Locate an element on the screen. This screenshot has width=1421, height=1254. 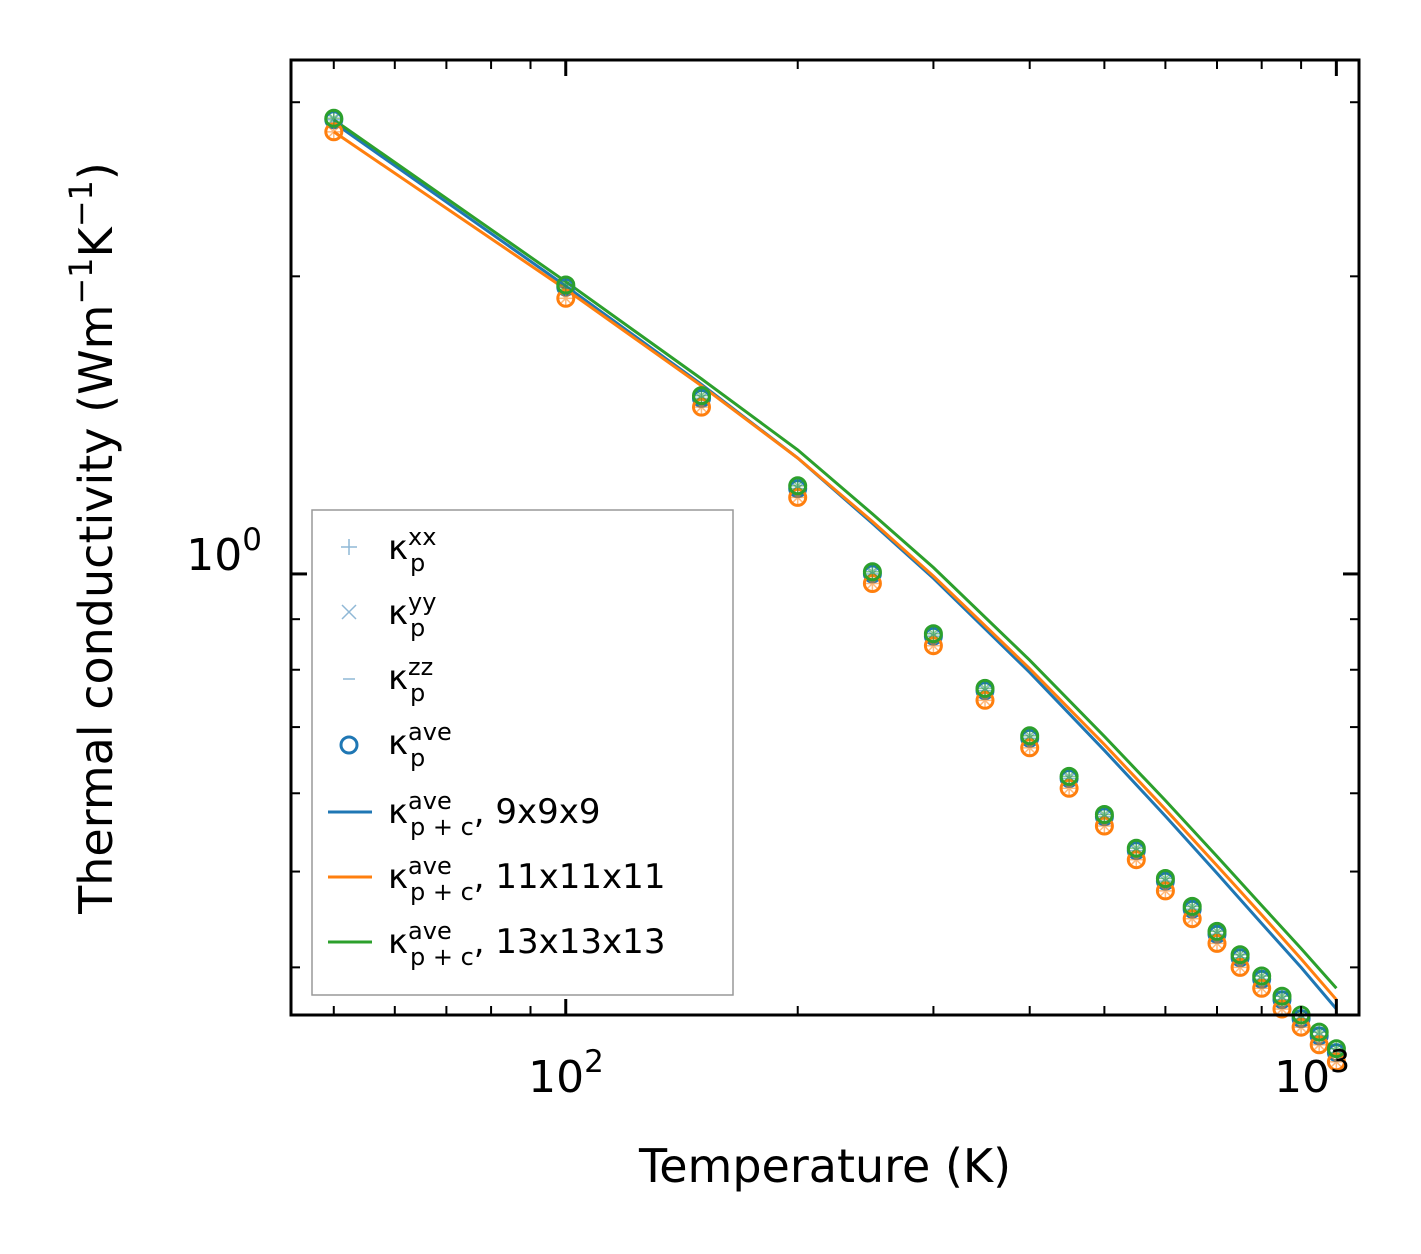
marker-components-s2-p8 is located at coordinates (1069, 776).